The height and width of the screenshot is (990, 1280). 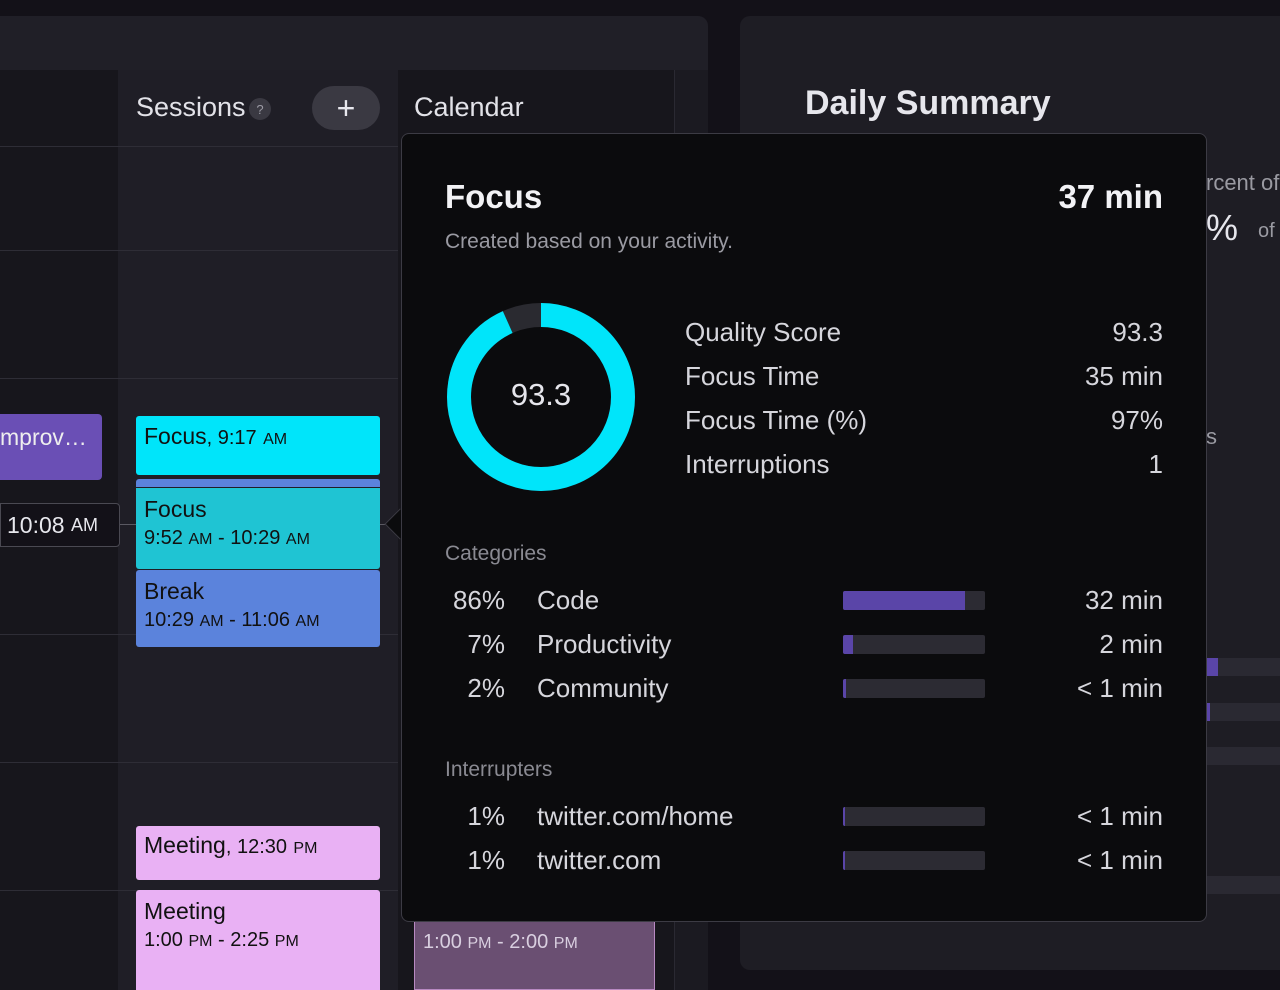 I want to click on summary-partial-of: of, so click(x=1266, y=231).